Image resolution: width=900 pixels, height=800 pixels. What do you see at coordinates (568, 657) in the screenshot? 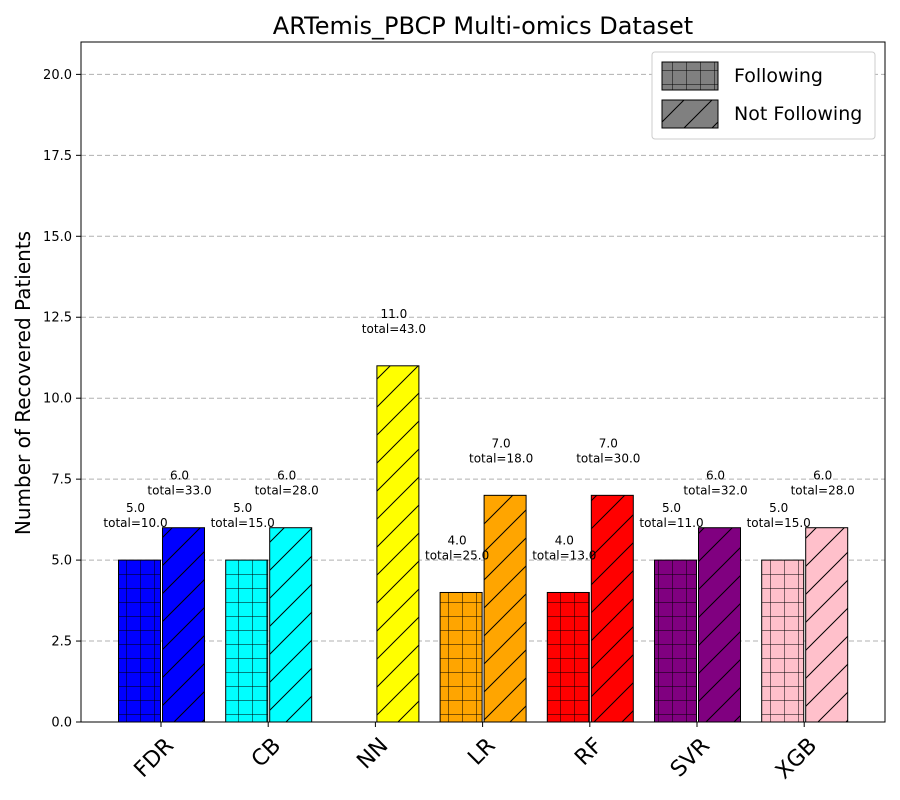
I see `bar-hatch-rf-following` at bounding box center [568, 657].